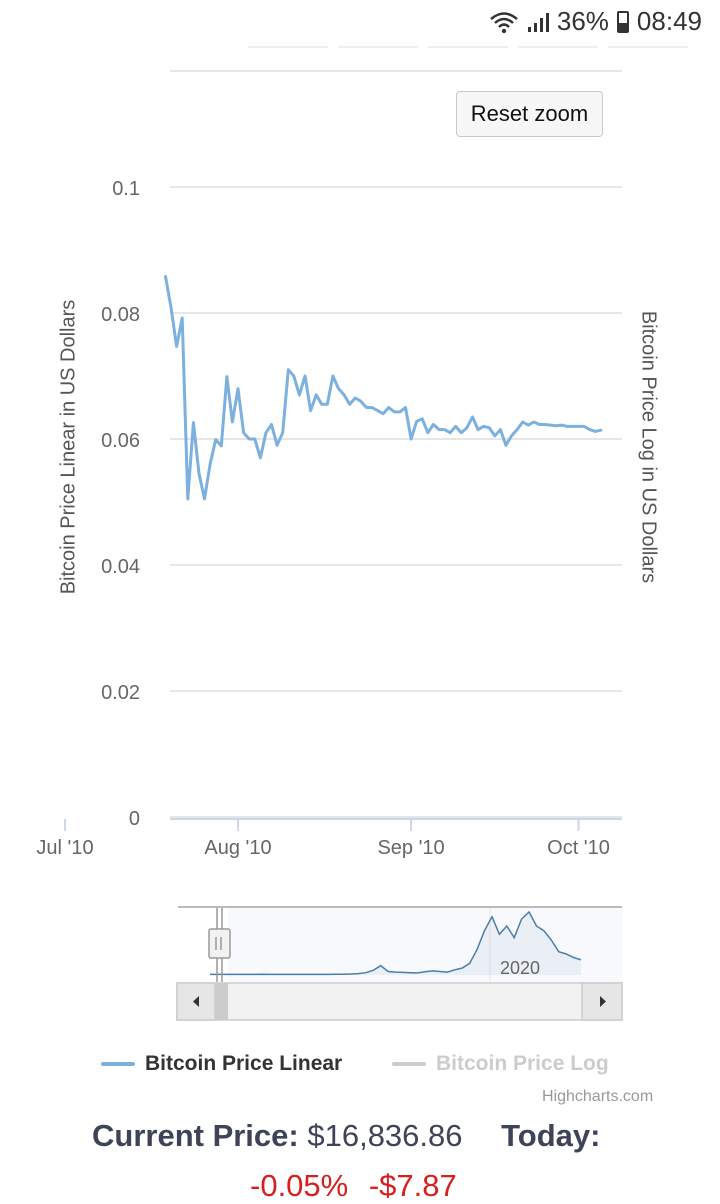  I want to click on scrollbar-track, so click(399, 1001).